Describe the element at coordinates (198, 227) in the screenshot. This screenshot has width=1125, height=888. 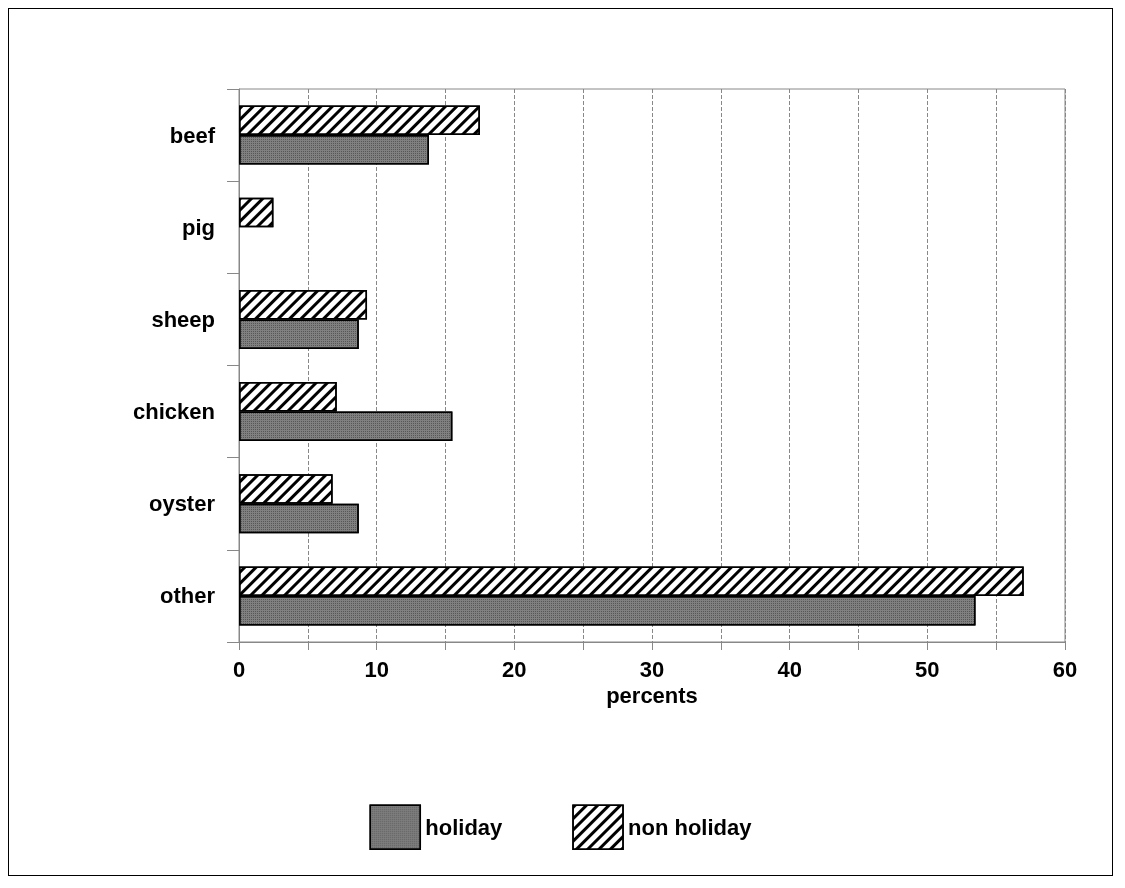
I see `y-tick-label: pig` at that location.